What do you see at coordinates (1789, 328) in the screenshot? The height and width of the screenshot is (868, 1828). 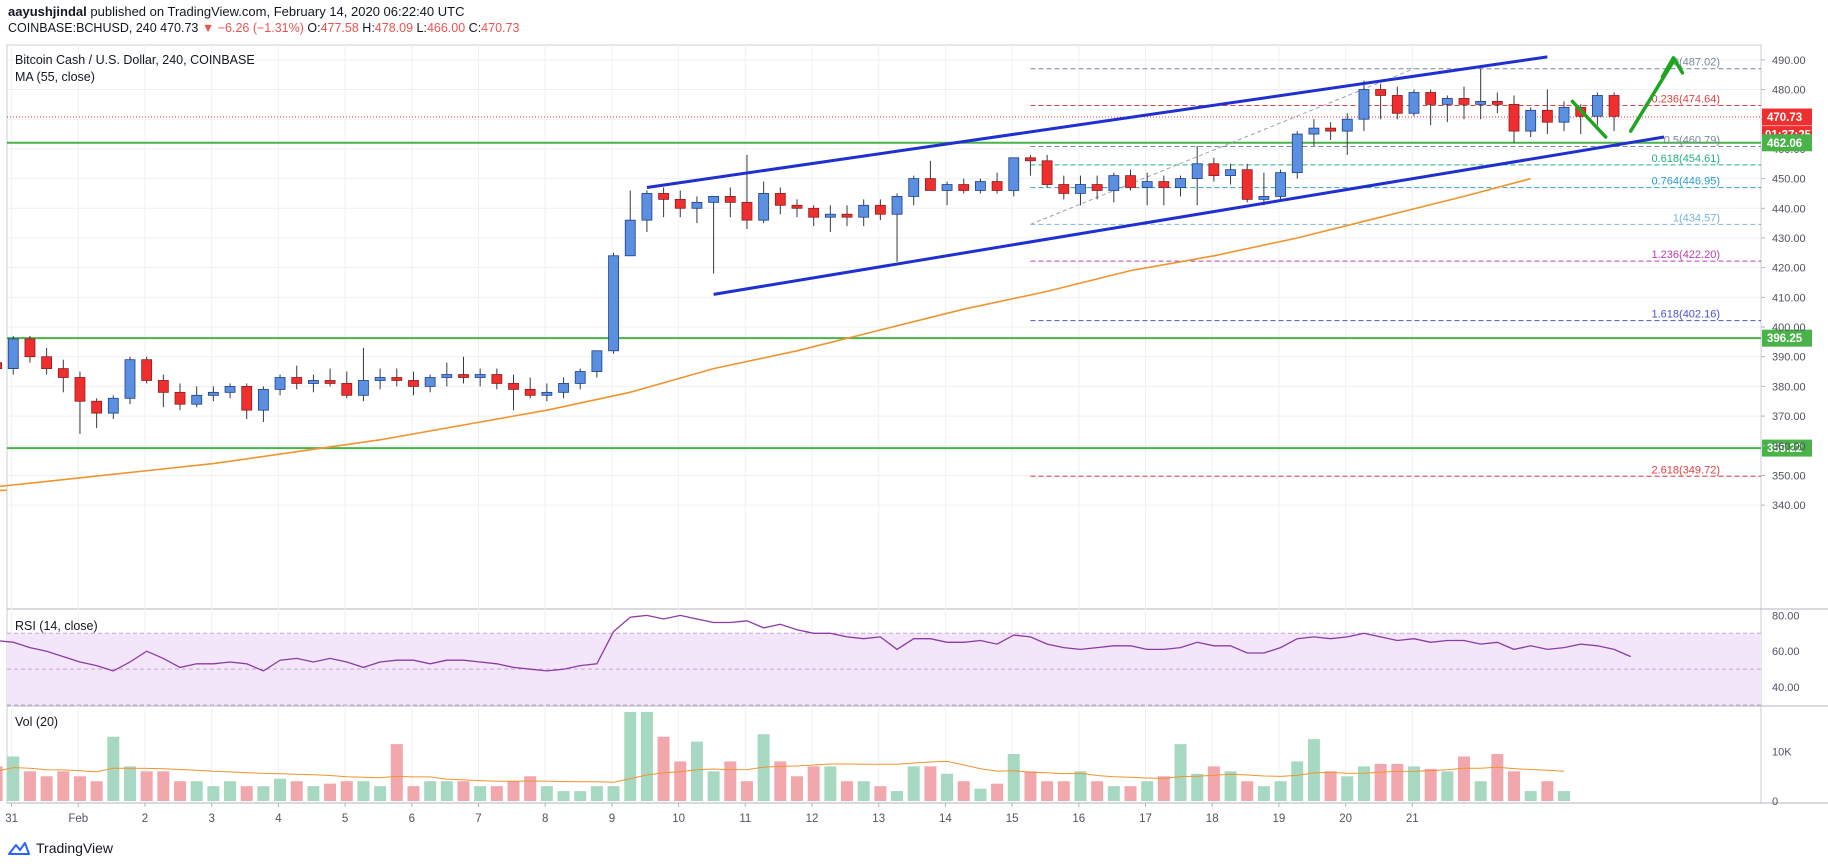 I see `price-tick-label: 400.00` at bounding box center [1789, 328].